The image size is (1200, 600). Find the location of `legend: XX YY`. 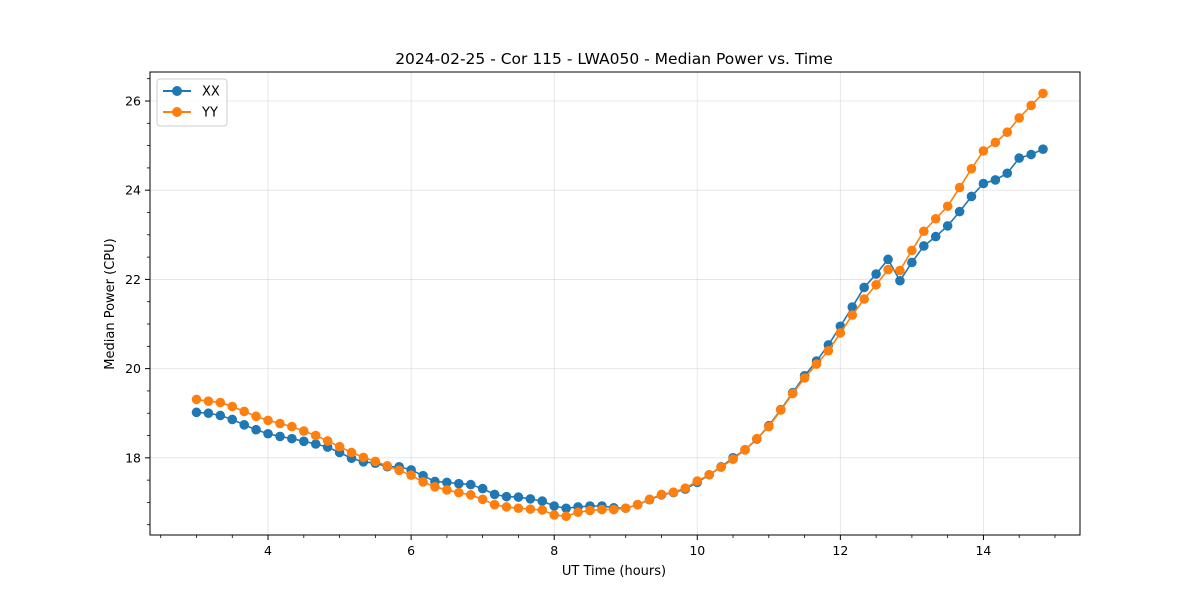

legend: XX YY is located at coordinates (192, 102).